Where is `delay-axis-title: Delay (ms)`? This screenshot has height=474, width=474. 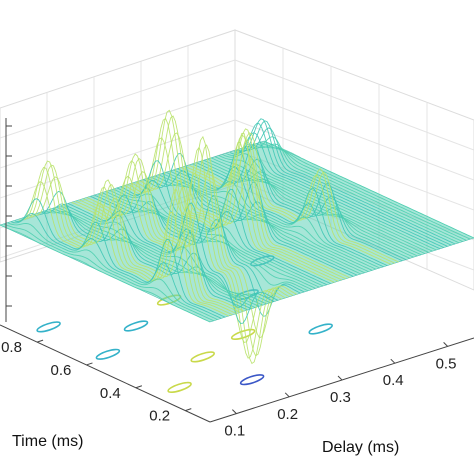 delay-axis-title: Delay (ms) is located at coordinates (360, 447).